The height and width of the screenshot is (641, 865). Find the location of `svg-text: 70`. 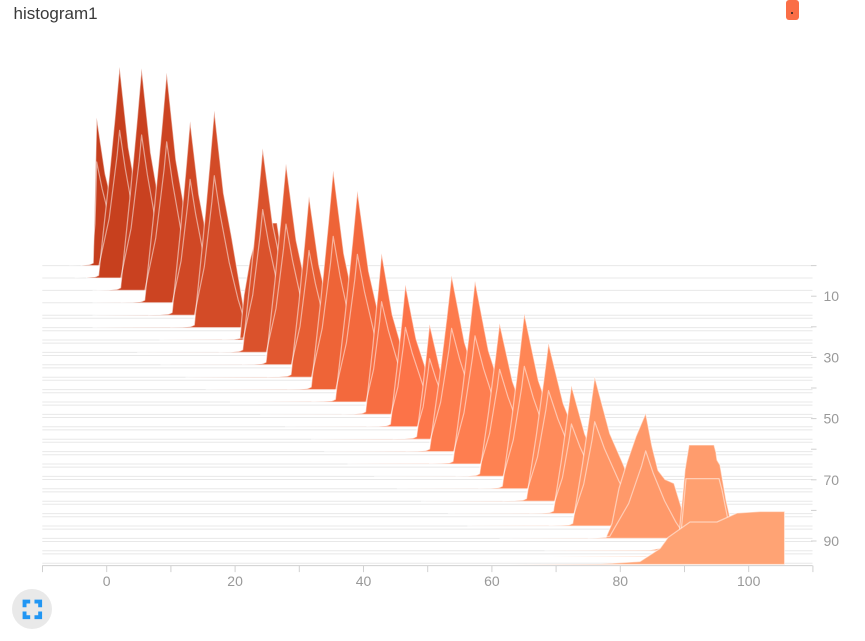

svg-text: 70 is located at coordinates (832, 480).